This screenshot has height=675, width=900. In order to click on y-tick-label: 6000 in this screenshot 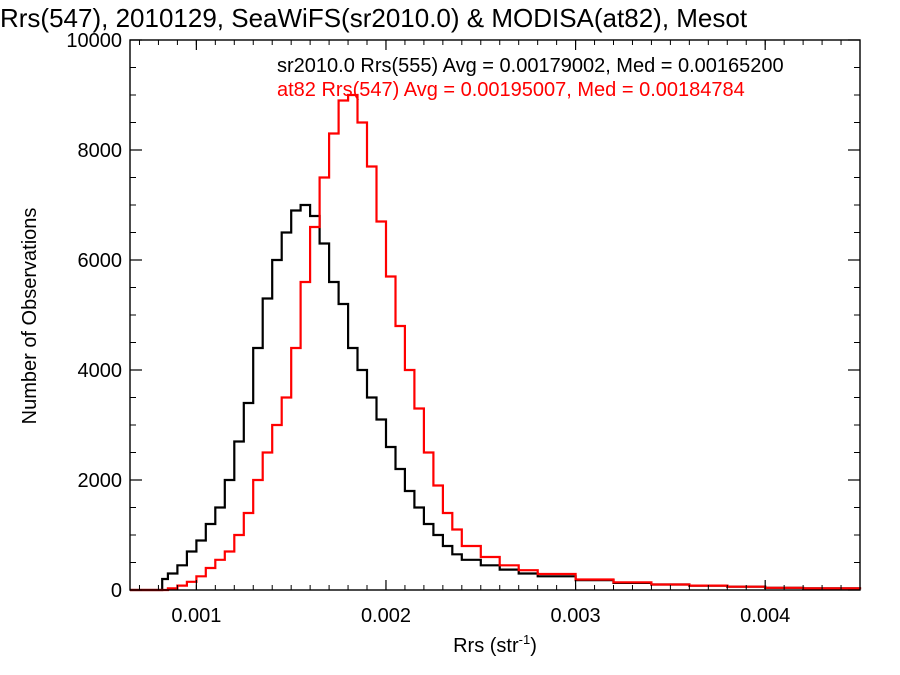, I will do `click(100, 261)`.